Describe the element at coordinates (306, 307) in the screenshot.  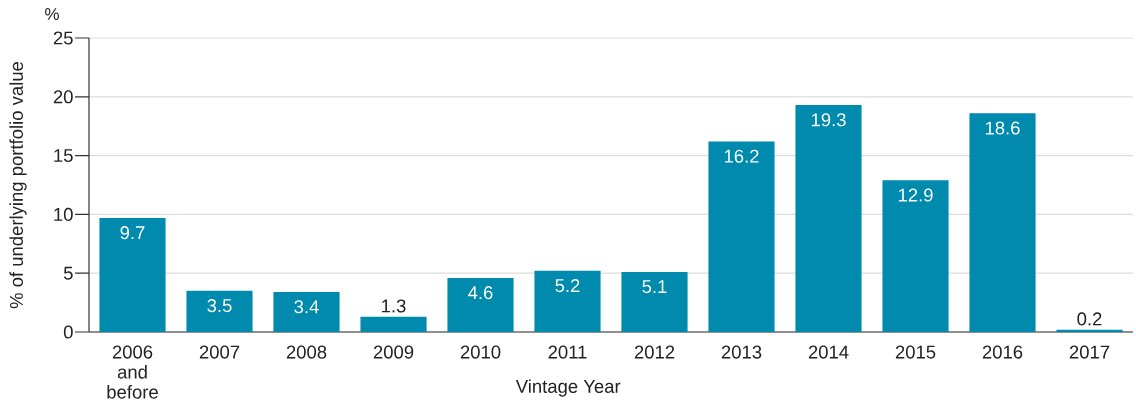
I see `data-label: 3.4` at that location.